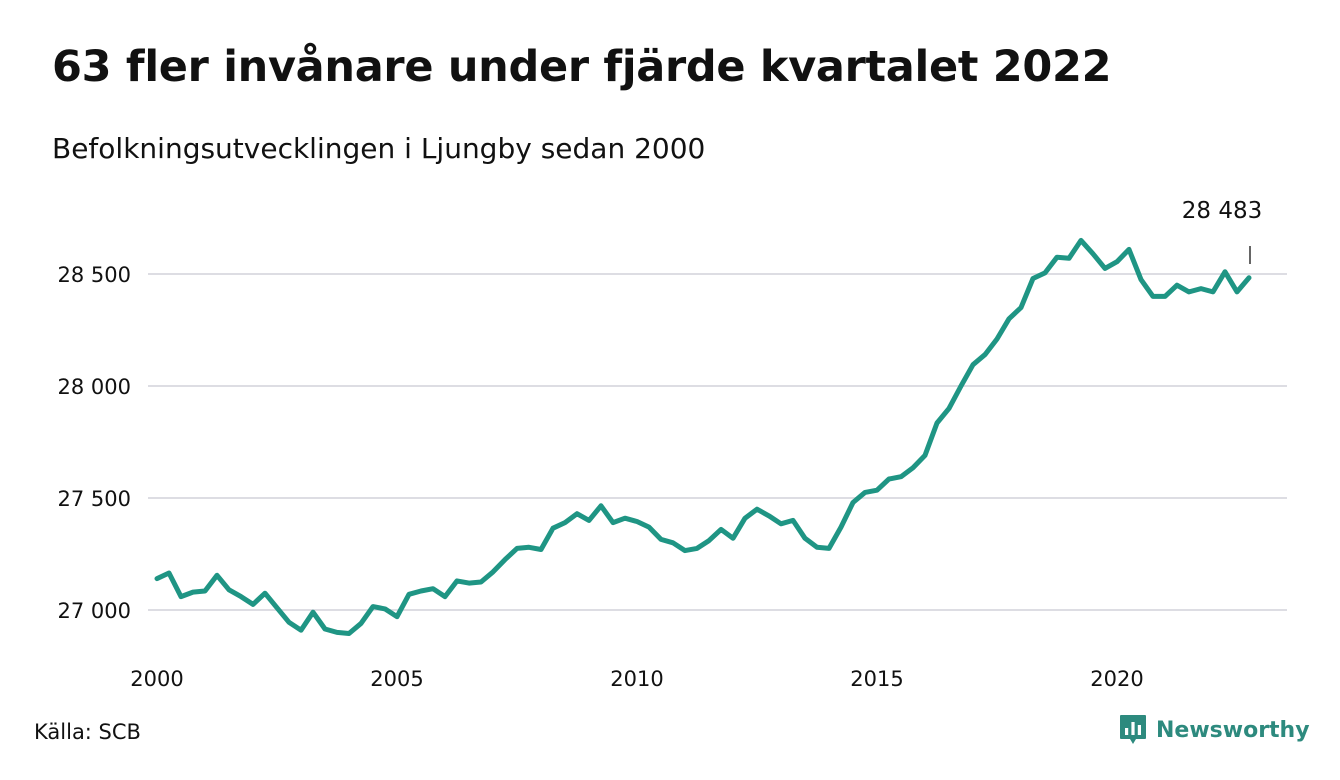 The width and height of the screenshot is (1340, 780). I want to click on end-value-label: 28 483, so click(1222, 211).